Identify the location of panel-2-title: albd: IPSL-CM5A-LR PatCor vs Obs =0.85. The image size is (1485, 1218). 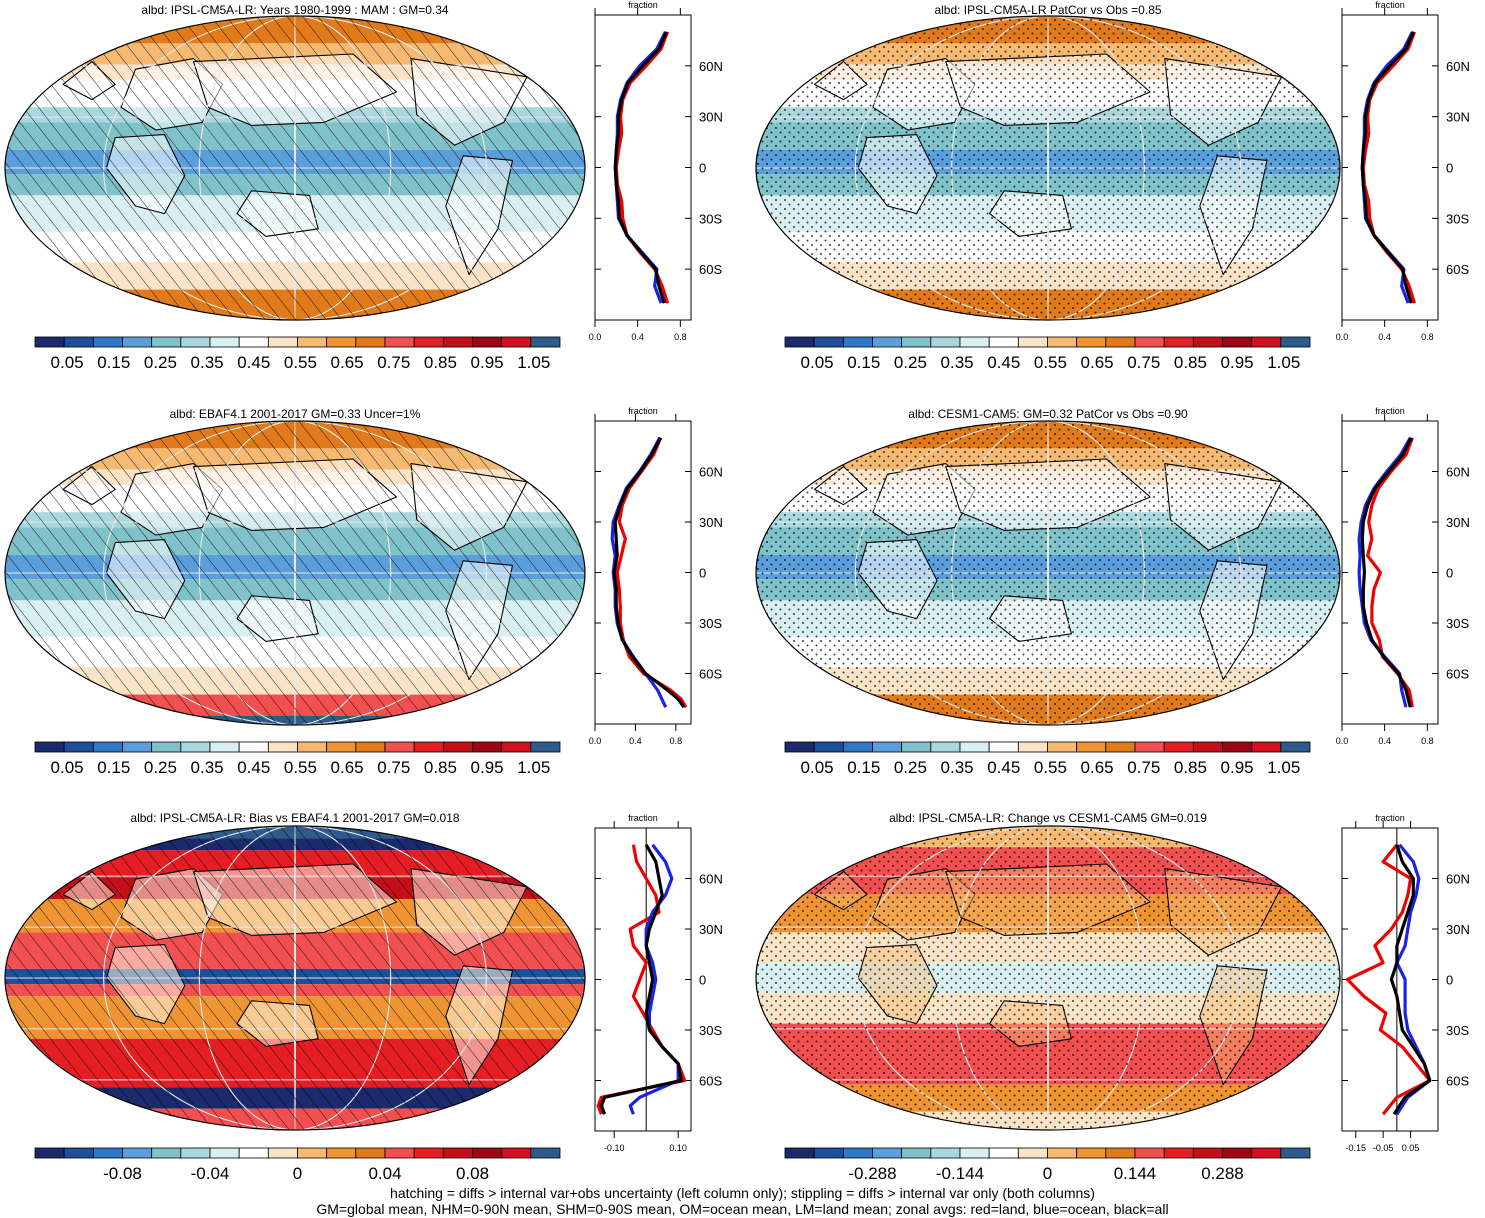
(1047, 10).